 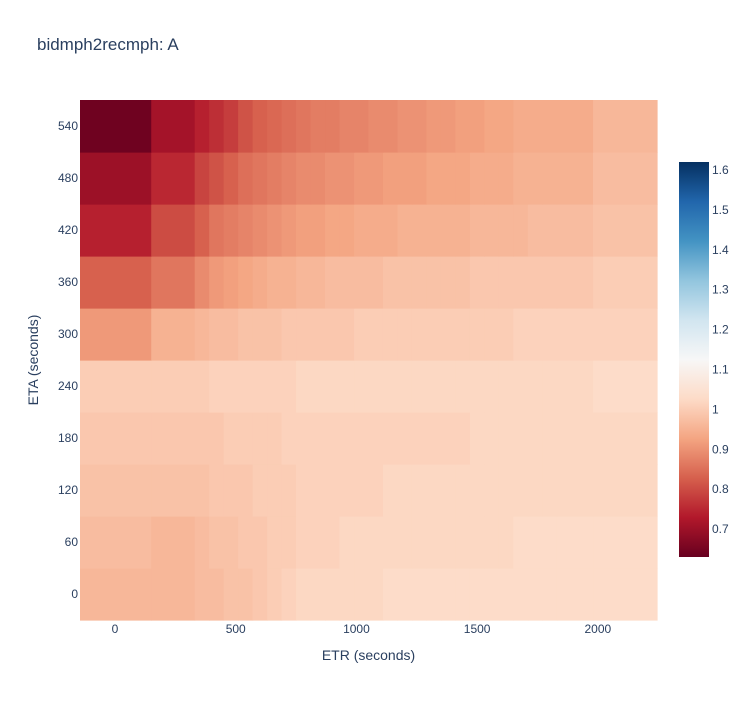 I want to click on colorbar-tick-label: 1.5, so click(x=720, y=210).